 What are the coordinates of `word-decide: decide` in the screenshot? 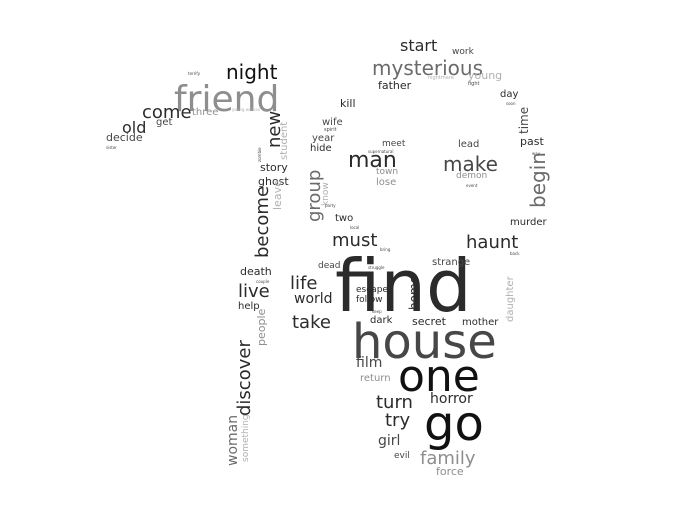 It's located at (124, 137).